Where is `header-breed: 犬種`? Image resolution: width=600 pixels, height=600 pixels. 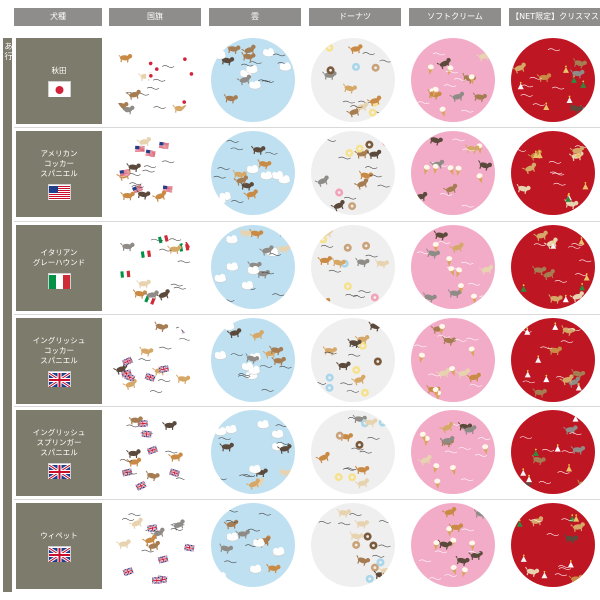
header-breed: 犬種 is located at coordinates (58, 17).